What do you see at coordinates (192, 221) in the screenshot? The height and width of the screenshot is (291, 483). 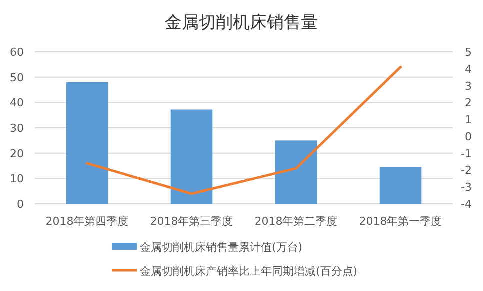 I see `x-tick-label: 2018年第三季度` at bounding box center [192, 221].